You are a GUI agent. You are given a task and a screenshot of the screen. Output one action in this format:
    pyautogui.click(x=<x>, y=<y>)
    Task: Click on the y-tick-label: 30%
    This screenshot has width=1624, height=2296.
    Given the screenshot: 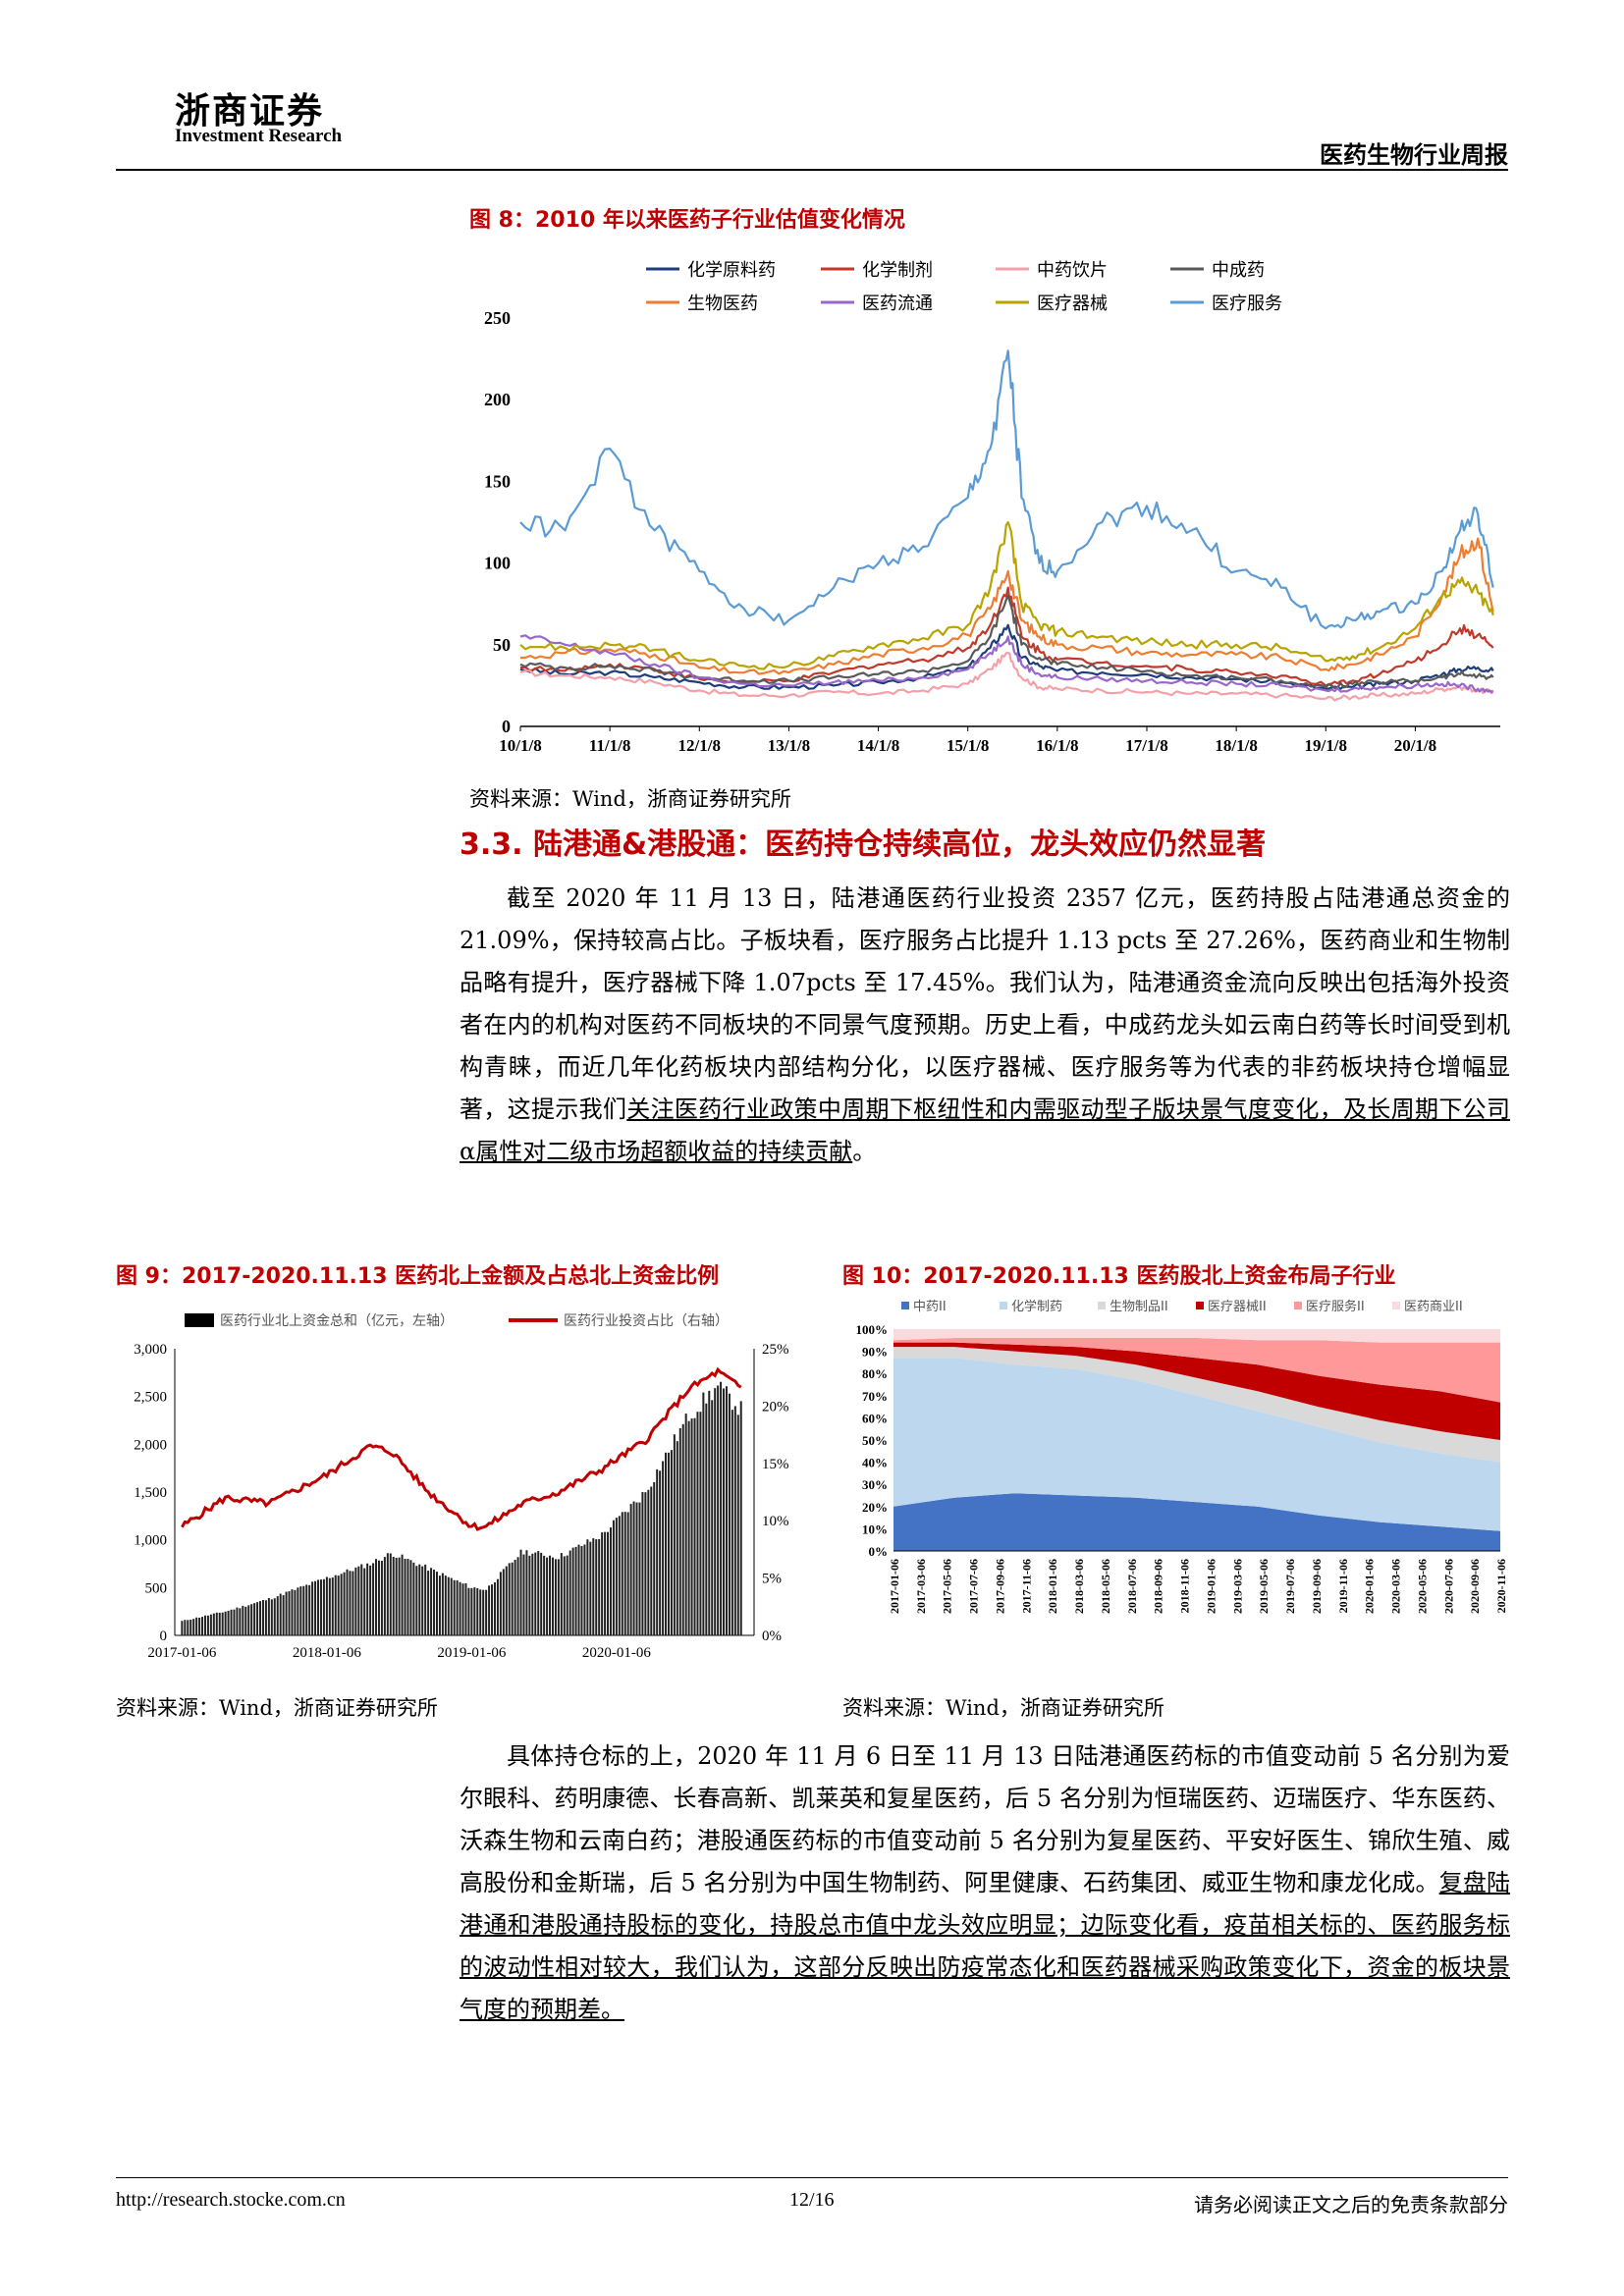 What is the action you would take?
    pyautogui.click(x=875, y=1484)
    